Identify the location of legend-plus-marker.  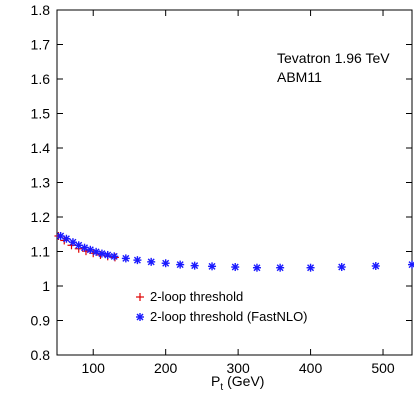
(140, 297).